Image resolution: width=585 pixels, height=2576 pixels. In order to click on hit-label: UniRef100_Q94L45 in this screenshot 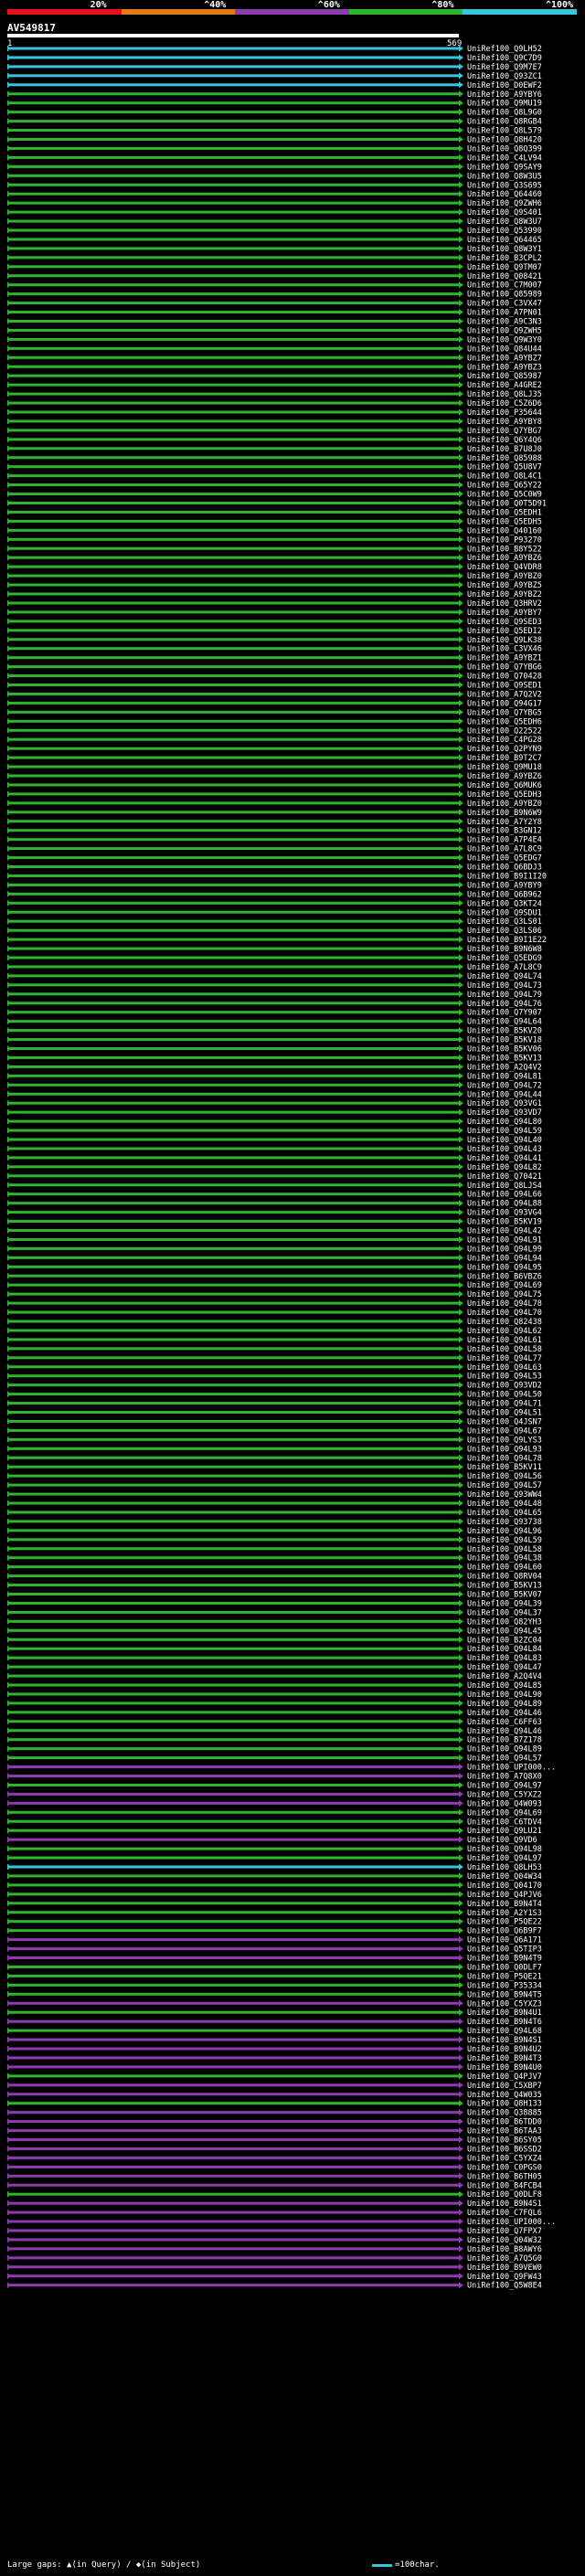, I will do `click(505, 1631)`.